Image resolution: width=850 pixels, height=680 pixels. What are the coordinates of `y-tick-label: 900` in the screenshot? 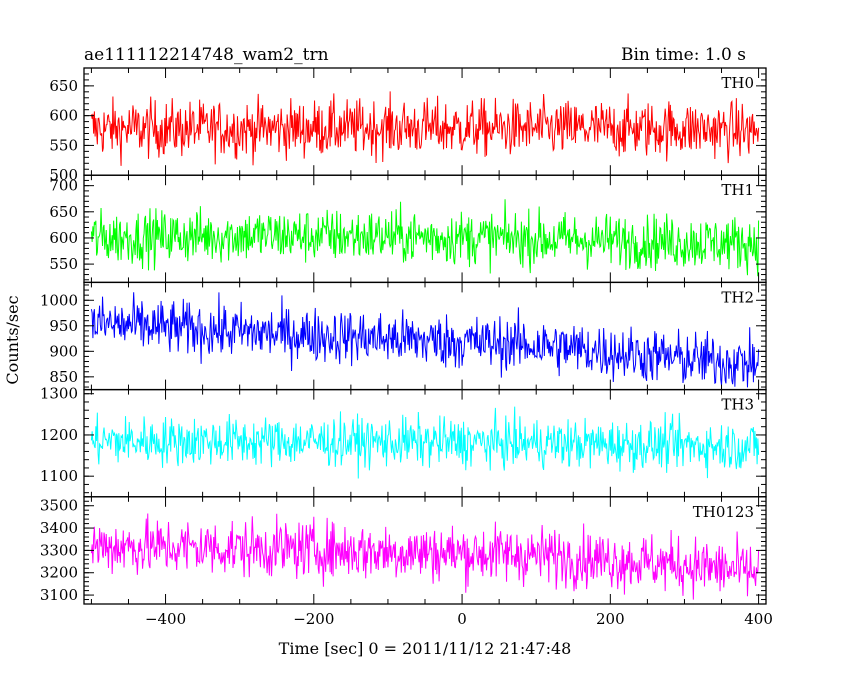 It's located at (63, 351).